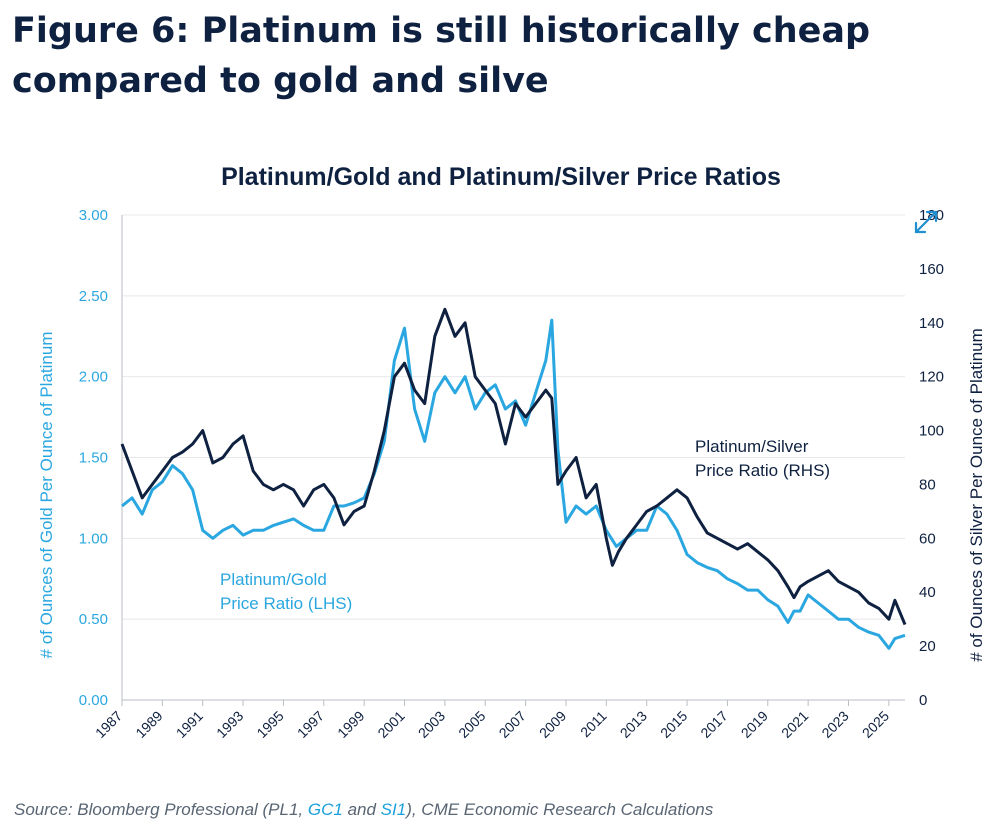 The width and height of the screenshot is (1002, 833). What do you see at coordinates (927, 592) in the screenshot?
I see `y-tick-label-right: 40` at bounding box center [927, 592].